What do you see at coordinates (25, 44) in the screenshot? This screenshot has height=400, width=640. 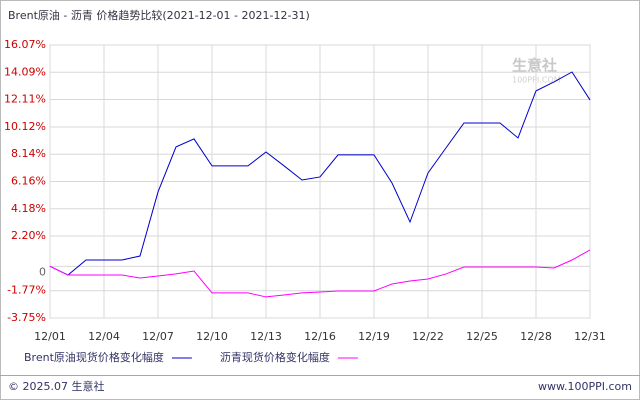 I see `y-tick-label: 16.07%` at bounding box center [25, 44].